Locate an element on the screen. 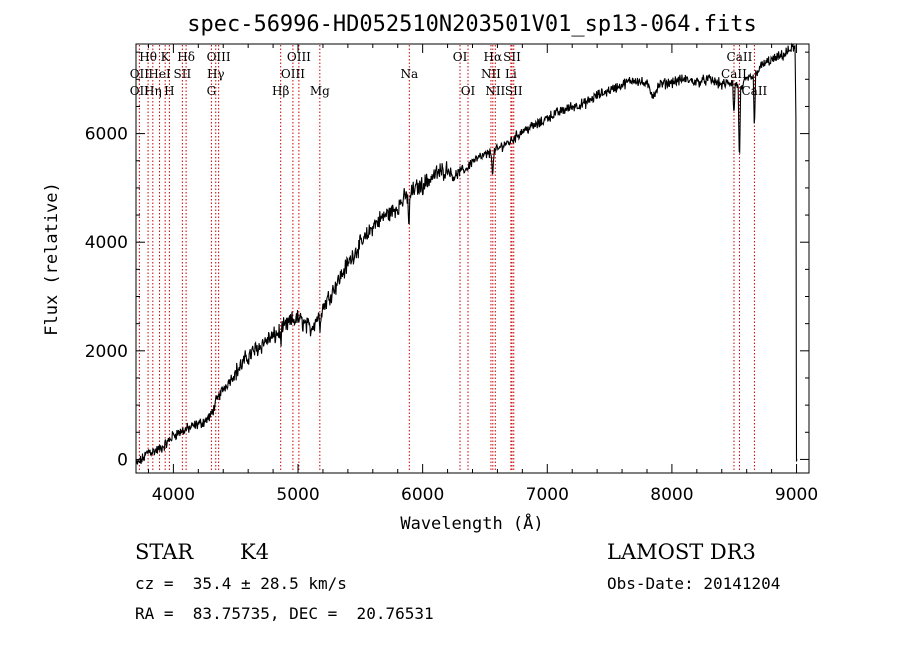 The width and height of the screenshot is (900, 649). y-tick-label: 0 is located at coordinates (122, 460).